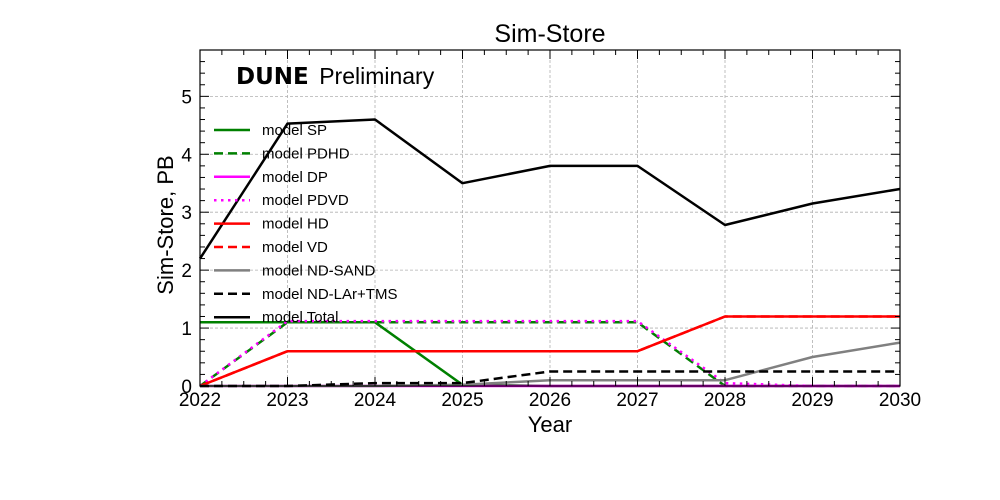 Image resolution: width=1000 pixels, height=500 pixels. What do you see at coordinates (294, 130) in the screenshot?
I see `legend-label: model SP` at bounding box center [294, 130].